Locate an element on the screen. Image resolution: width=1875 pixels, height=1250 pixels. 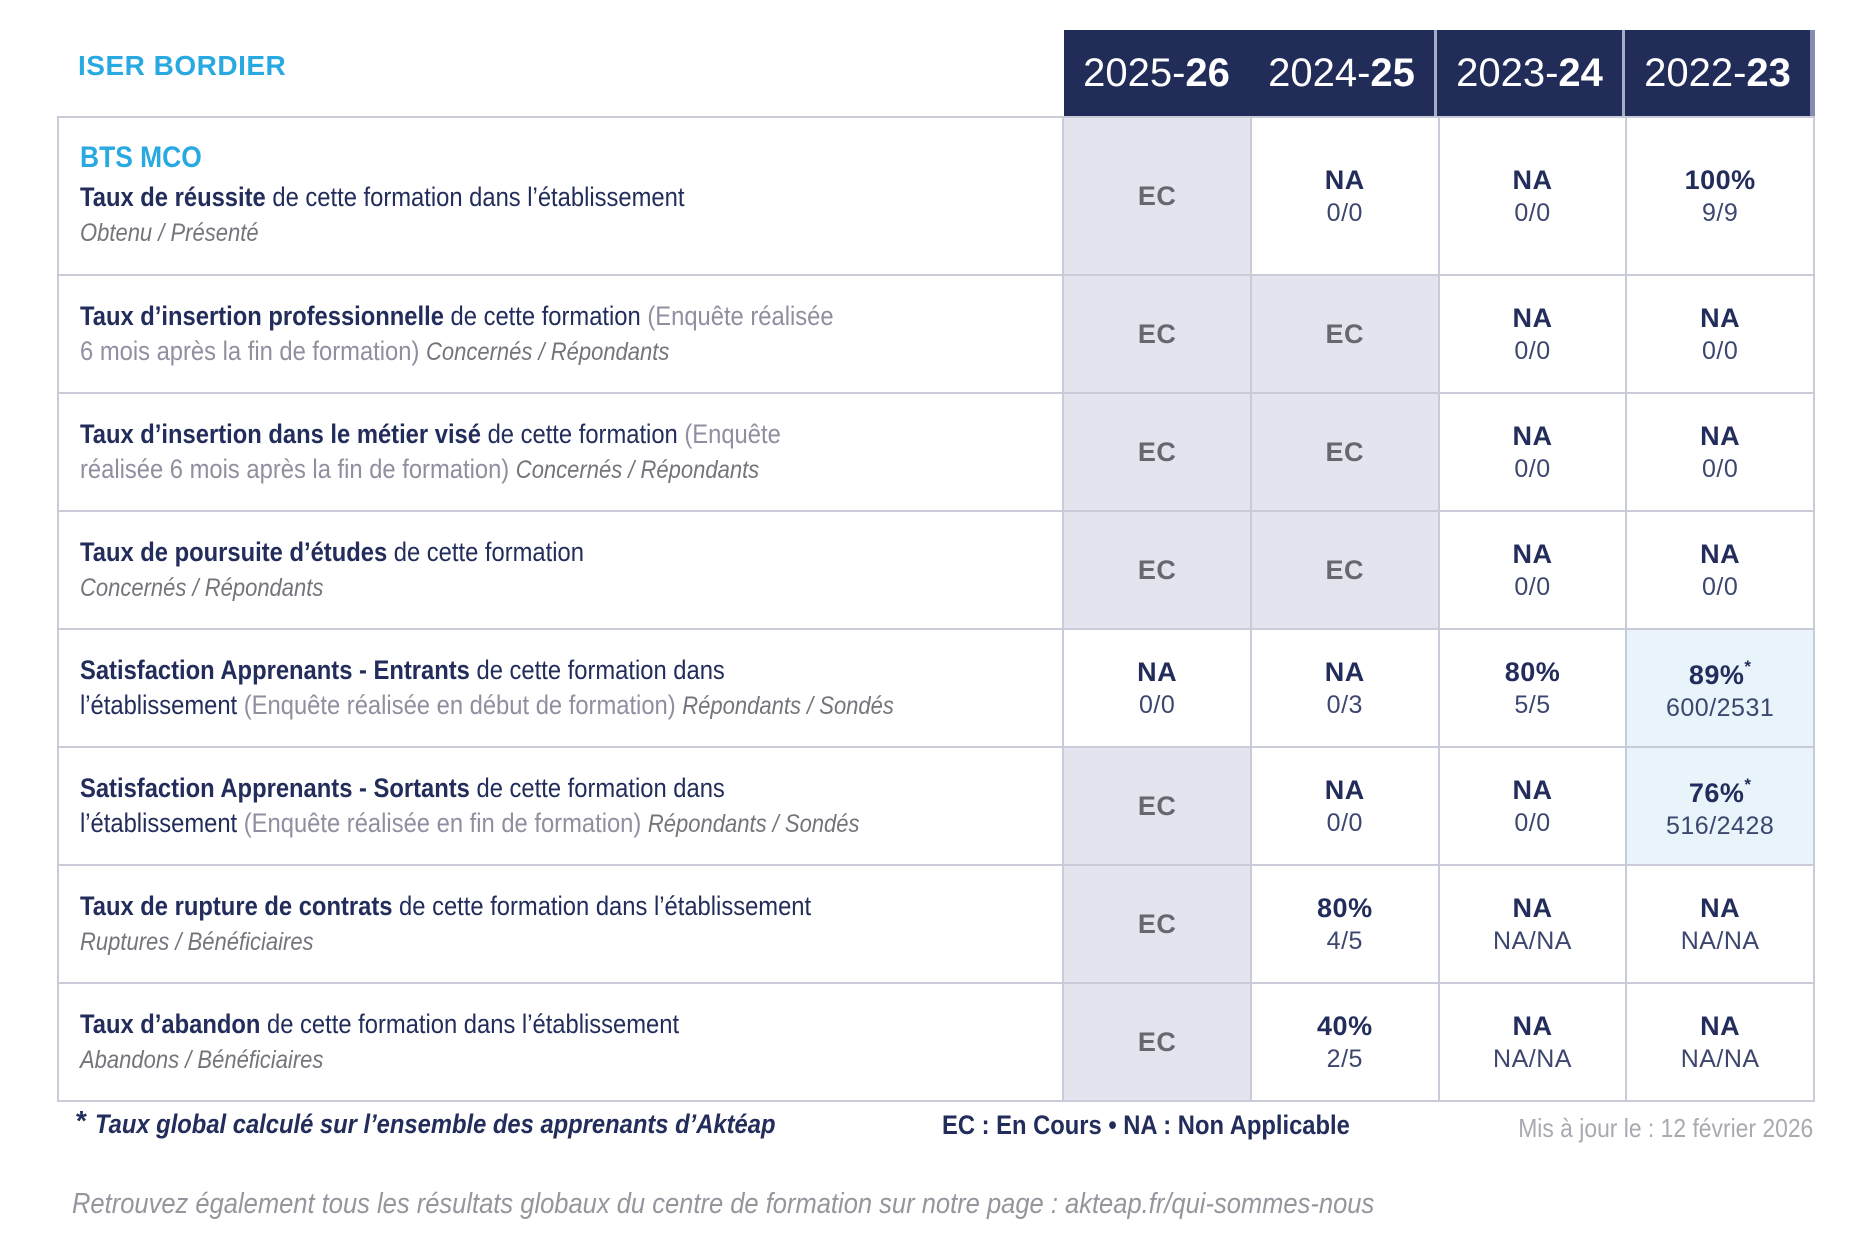
value-cell-taux-insertion-metier-vise-2023-24: NA 0/0 is located at coordinates (1531, 452).